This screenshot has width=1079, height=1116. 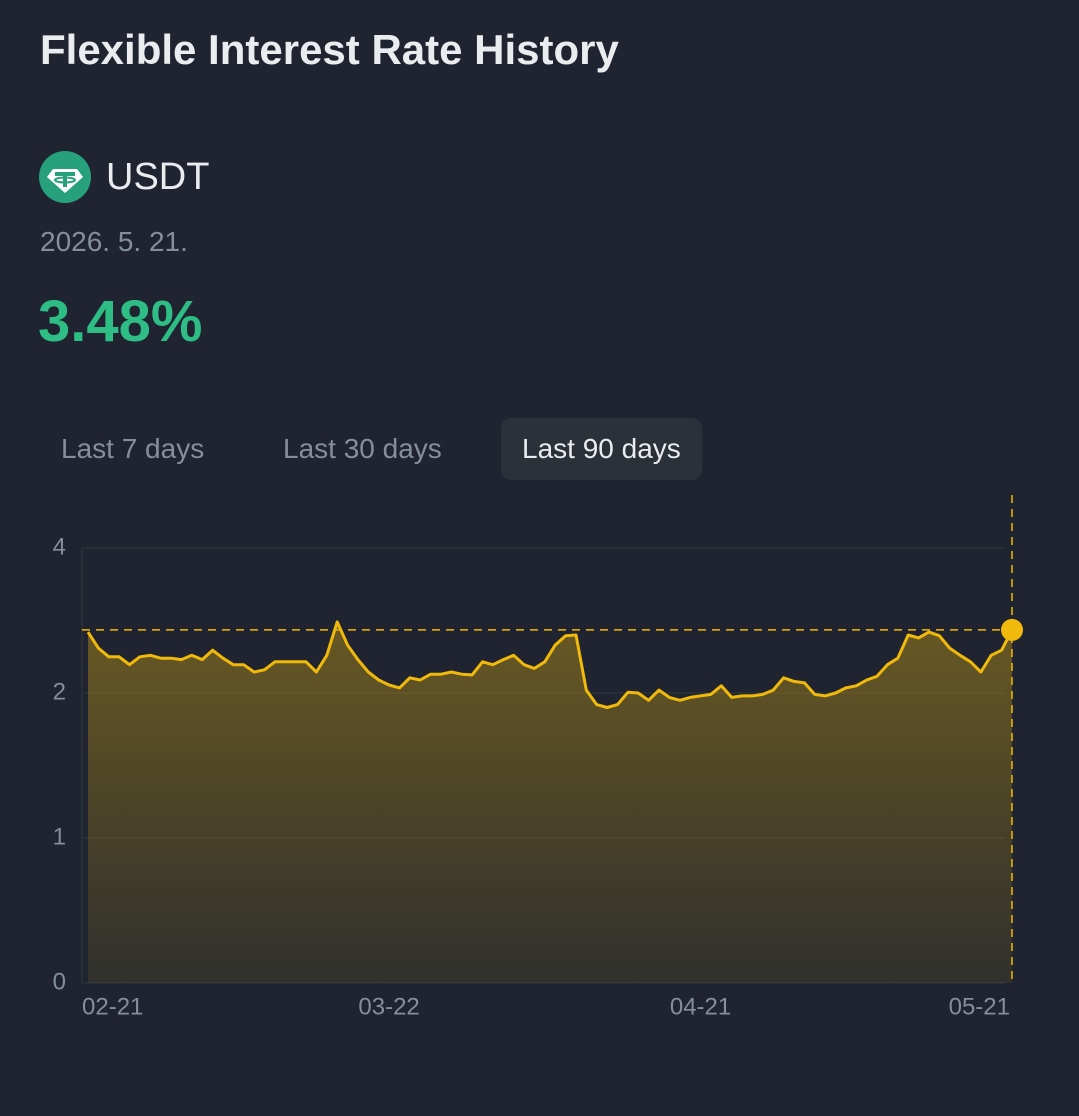 I want to click on y-tick-label: 2, so click(x=59, y=691).